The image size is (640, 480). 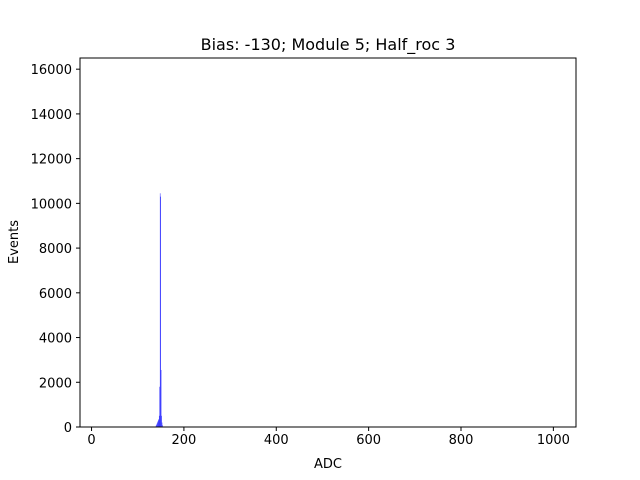 What do you see at coordinates (55, 294) in the screenshot?
I see `y-tick-label: 6000` at bounding box center [55, 294].